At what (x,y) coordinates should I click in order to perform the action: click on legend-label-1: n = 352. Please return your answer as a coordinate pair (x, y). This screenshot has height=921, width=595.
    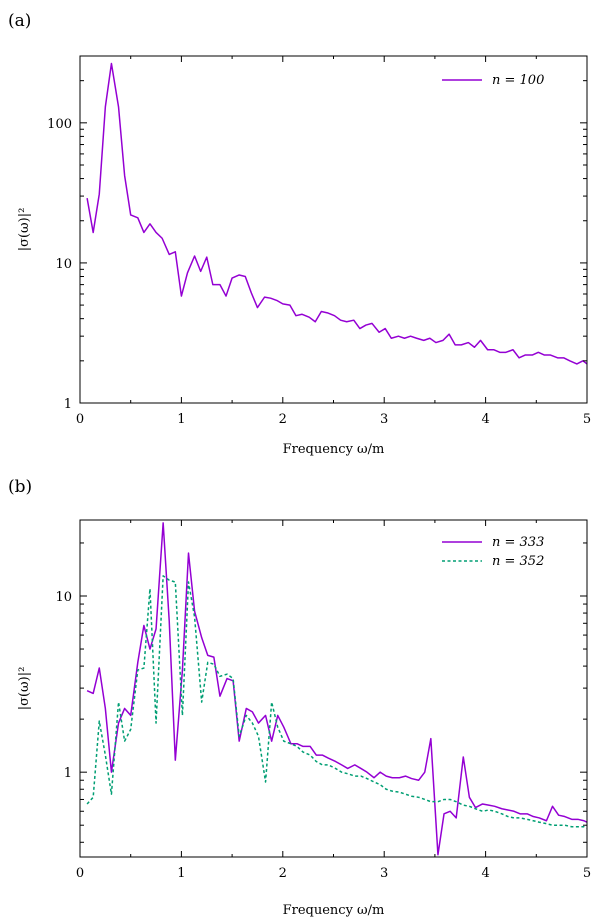
    Looking at the image, I should click on (518, 561).